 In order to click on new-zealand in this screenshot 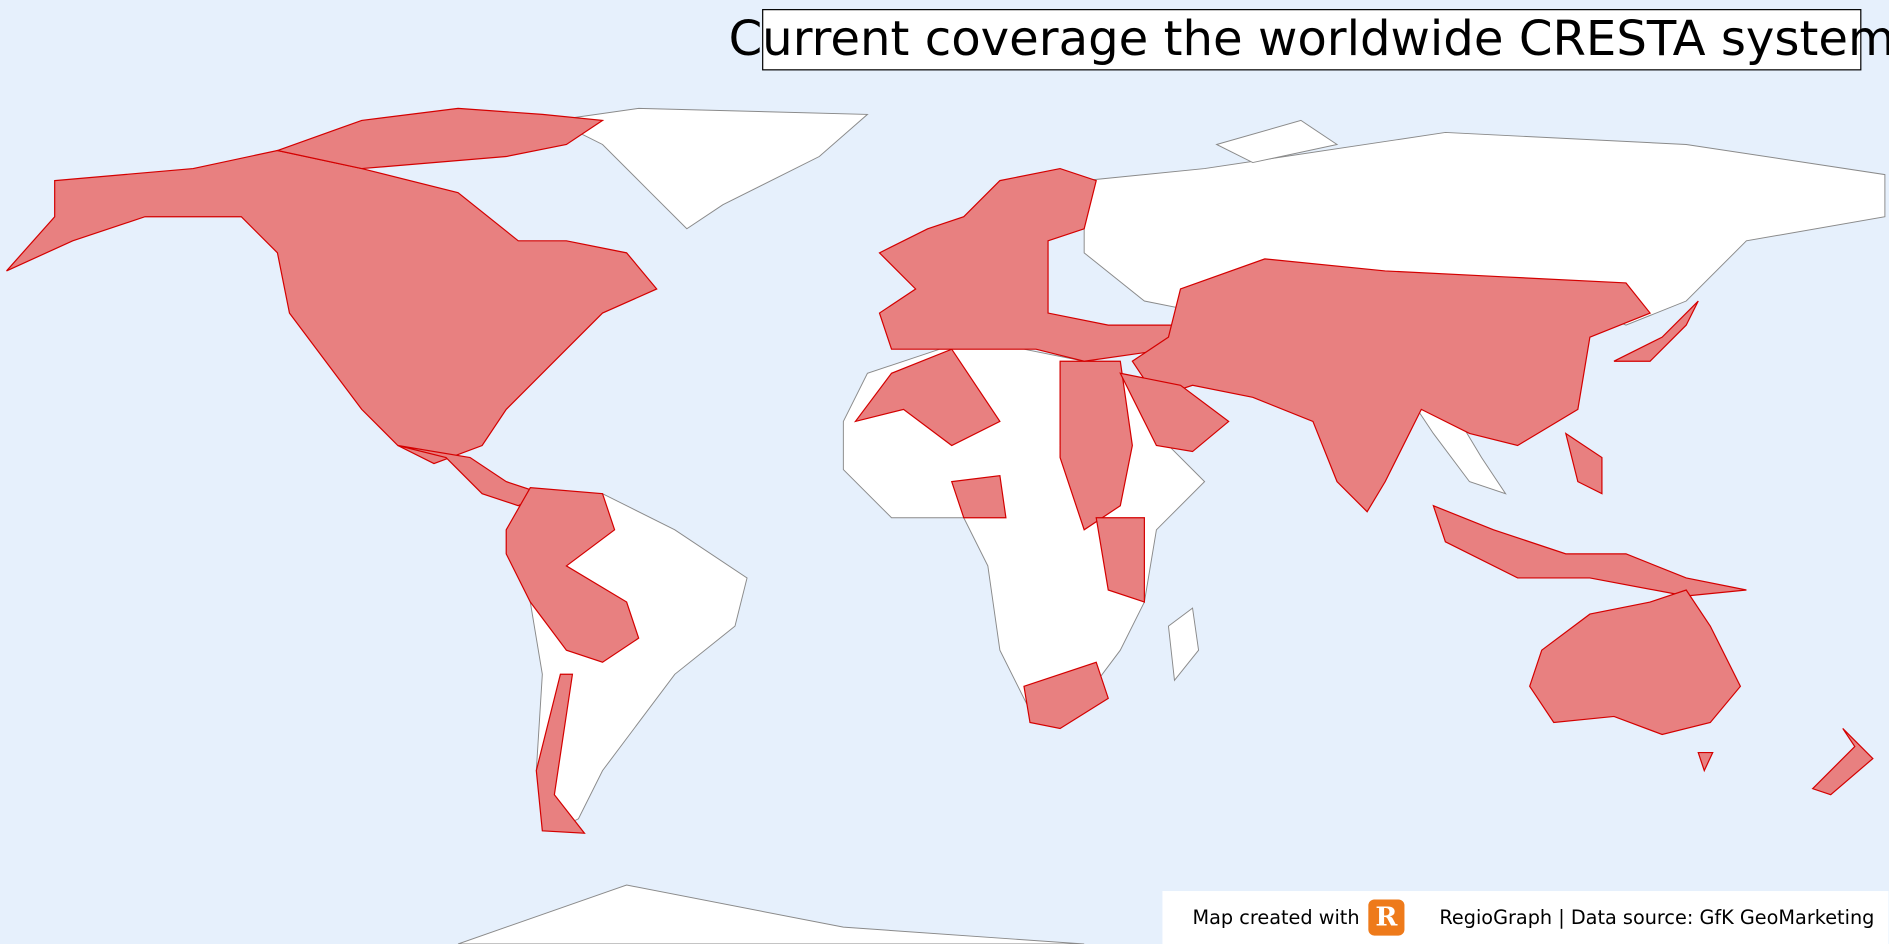, I will do `click(1842, 762)`.